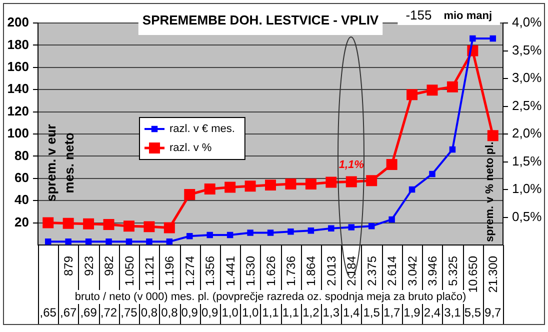 This screenshot has width=548, height=332. I want to click on x-tick-label: 2.614, so click(392, 271).